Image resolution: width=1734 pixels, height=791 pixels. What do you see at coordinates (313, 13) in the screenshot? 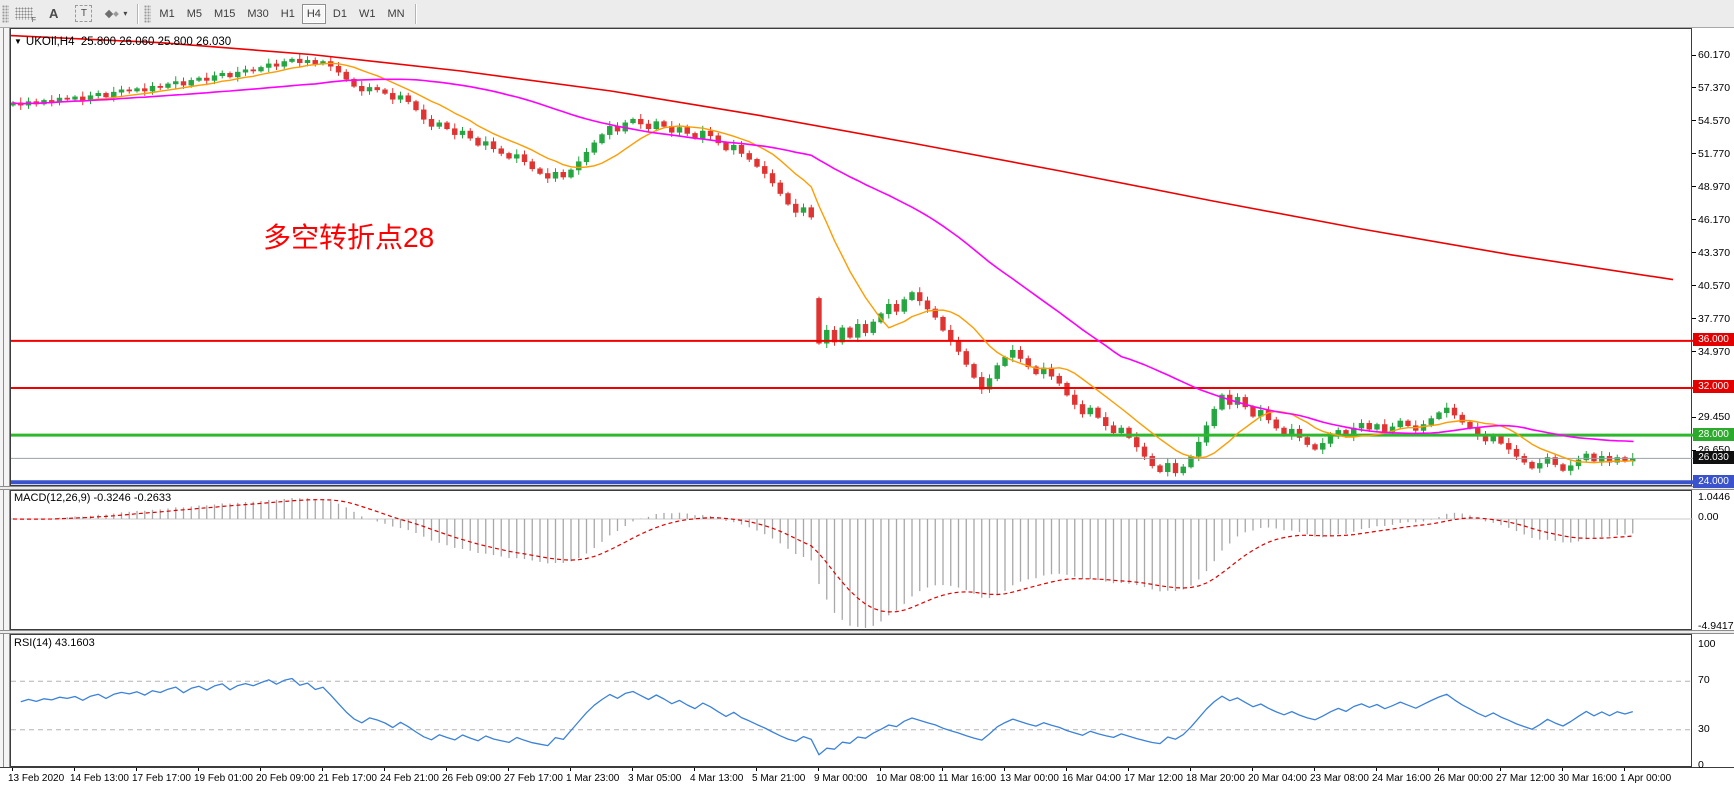
I see `timeframe-button-h4: H4` at bounding box center [313, 13].